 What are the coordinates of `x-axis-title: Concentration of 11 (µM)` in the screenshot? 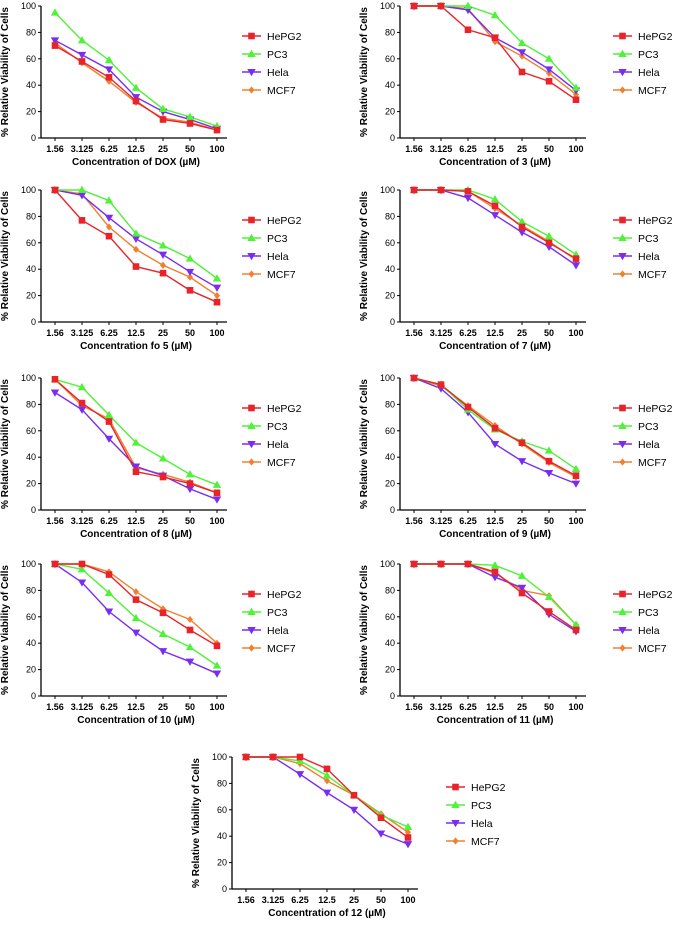 It's located at (495, 720).